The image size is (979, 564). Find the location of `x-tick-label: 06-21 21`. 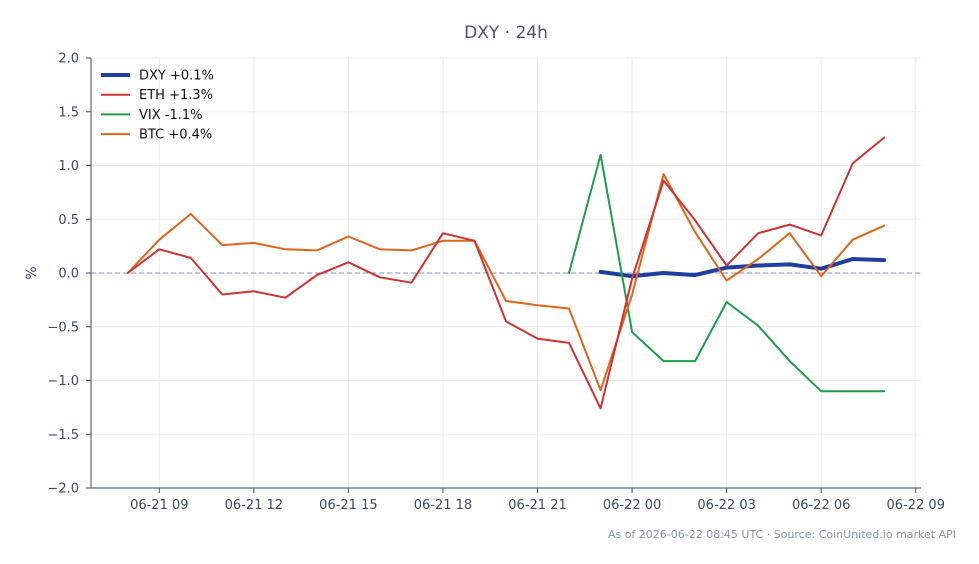

x-tick-label: 06-21 21 is located at coordinates (537, 505).